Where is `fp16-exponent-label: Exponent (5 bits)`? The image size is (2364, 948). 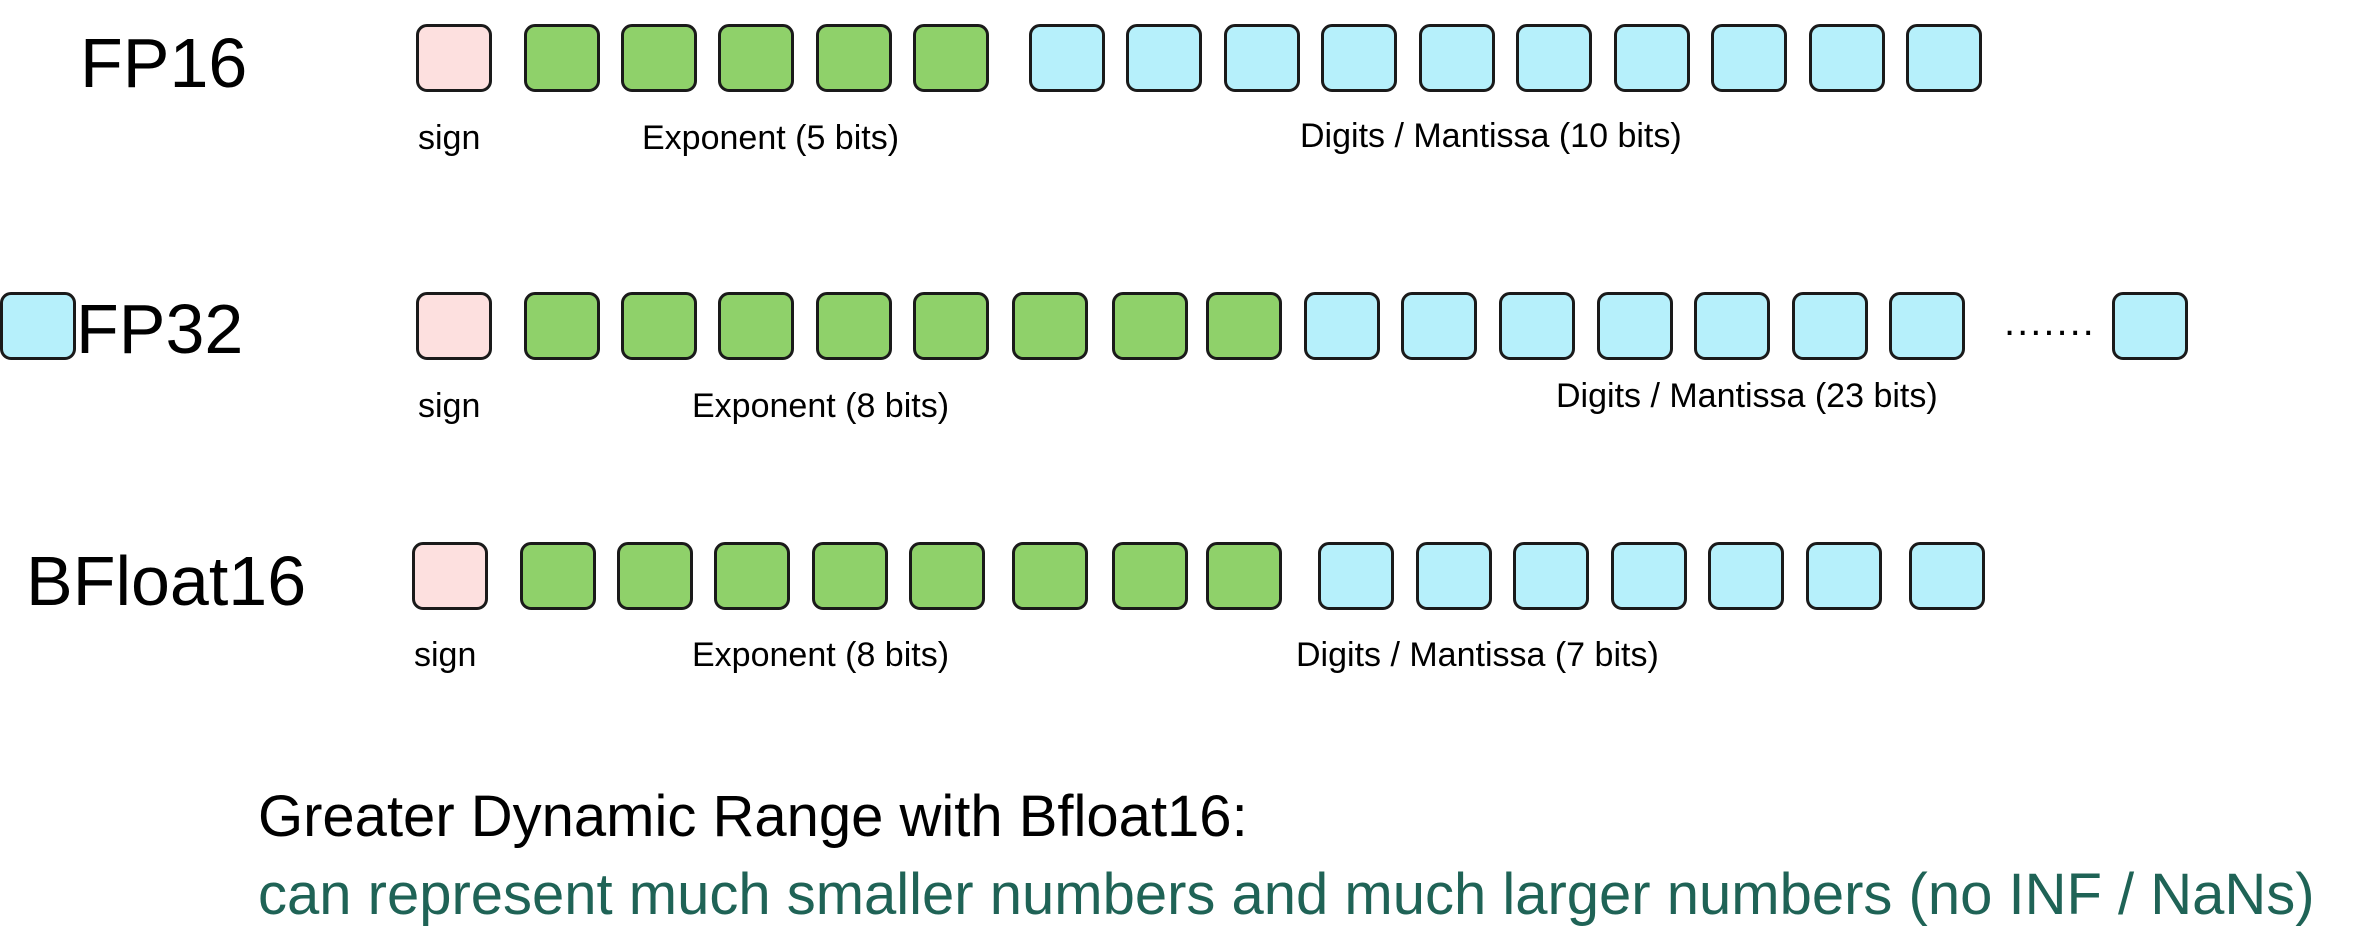 fp16-exponent-label: Exponent (5 bits) is located at coordinates (771, 138).